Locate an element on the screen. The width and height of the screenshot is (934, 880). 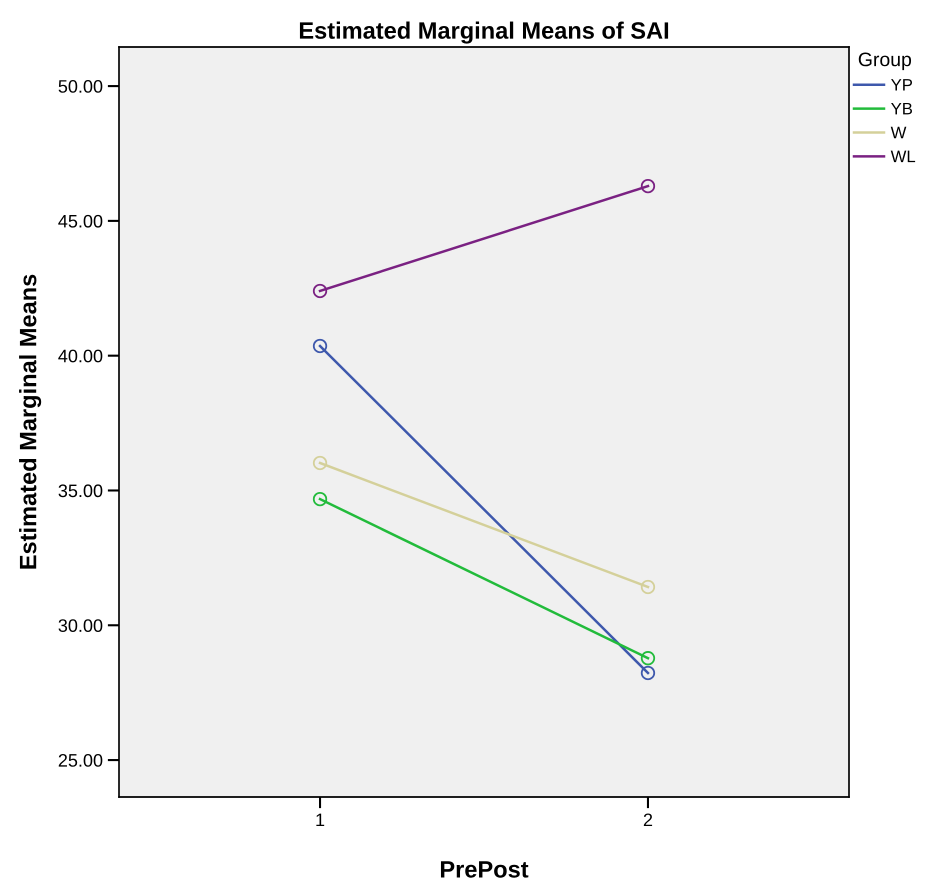
x-tick-label: 1 is located at coordinates (320, 820).